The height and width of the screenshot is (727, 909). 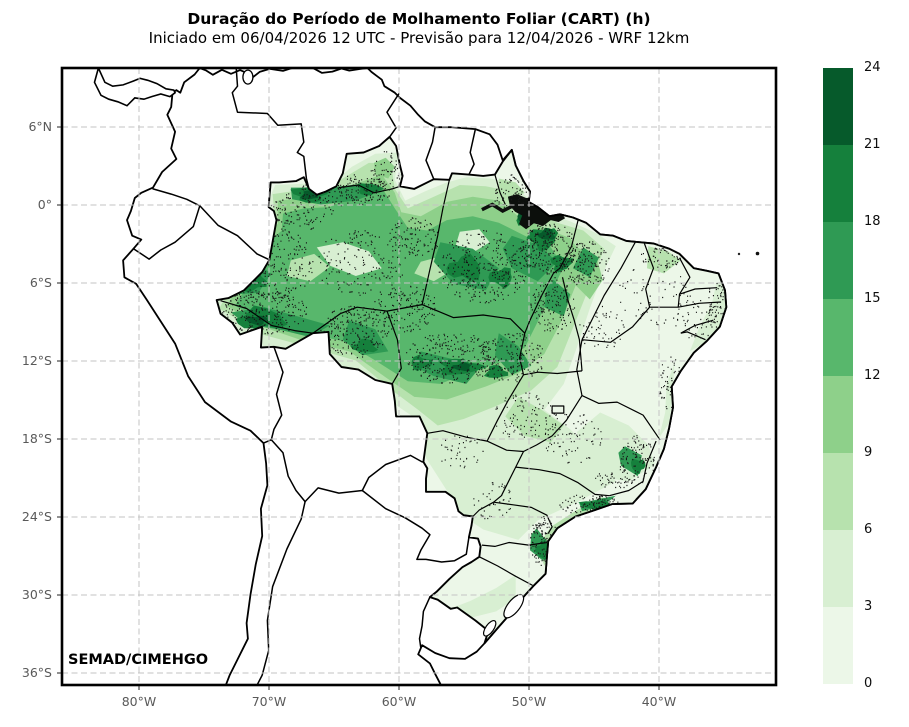 What do you see at coordinates (872, 67) in the screenshot?
I see `colorbar-tick-label: 24` at bounding box center [872, 67].